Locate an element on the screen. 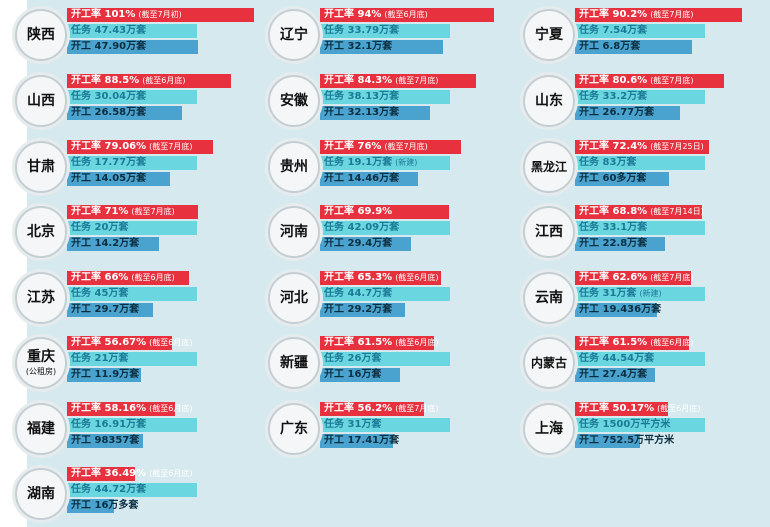 The image size is (770, 527). task-note: (新建) is located at coordinates (650, 293).